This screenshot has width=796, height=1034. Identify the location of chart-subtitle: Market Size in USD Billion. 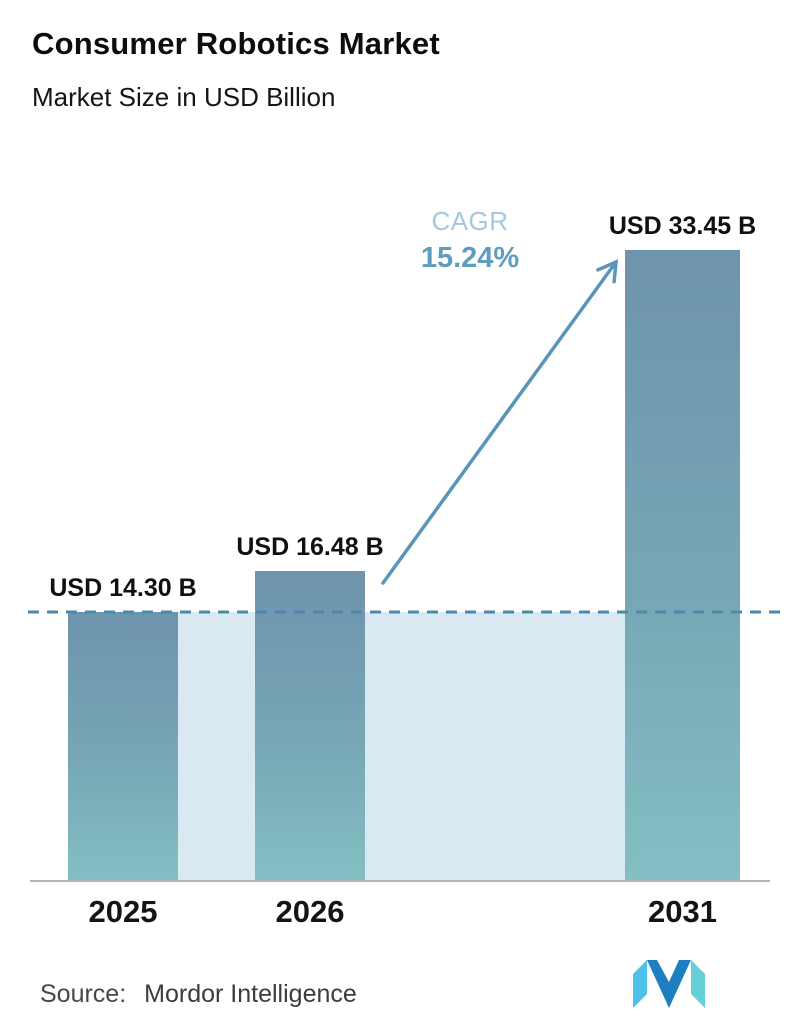
(184, 97).